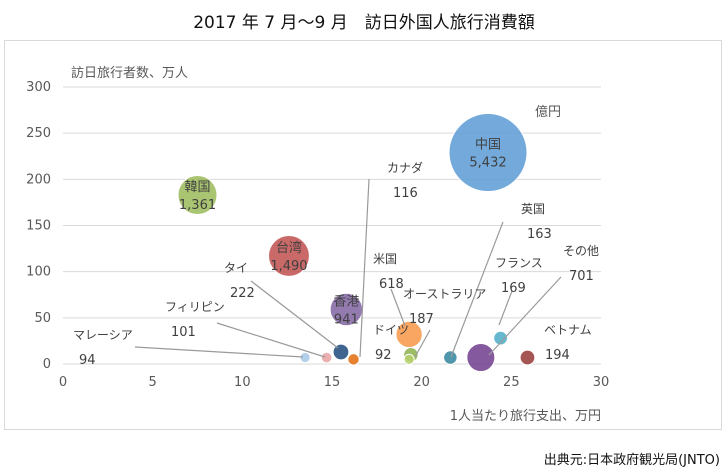 Image resolution: width=728 pixels, height=472 pixels. Describe the element at coordinates (405, 193) in the screenshot. I see `bubble-value: 116` at that location.